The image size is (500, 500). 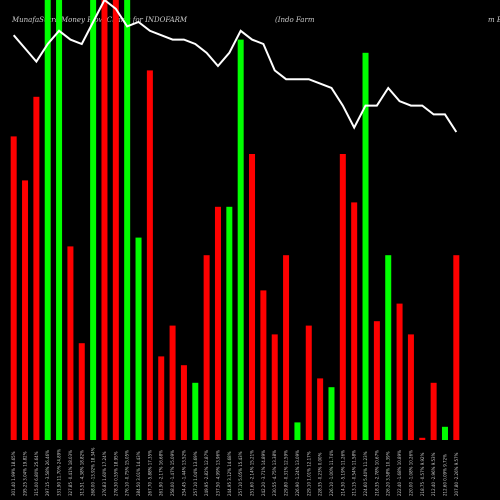 What do you see at coordinates (25, 473) in the screenshot?
I see `x-tick-label-2: 295.25 3.04% 19.82%` at bounding box center [25, 473].